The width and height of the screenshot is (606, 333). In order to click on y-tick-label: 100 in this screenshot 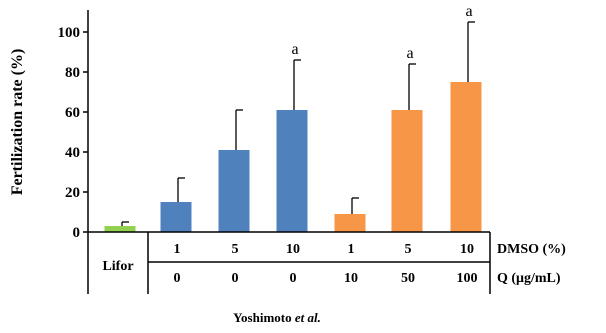, I will do `click(69, 33)`.